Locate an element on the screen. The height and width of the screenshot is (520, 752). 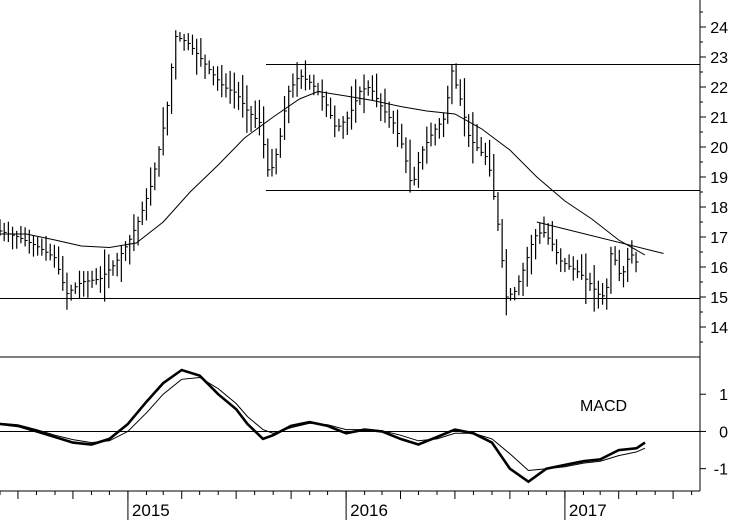
price-y-tick-label: 15 is located at coordinates (719, 298).